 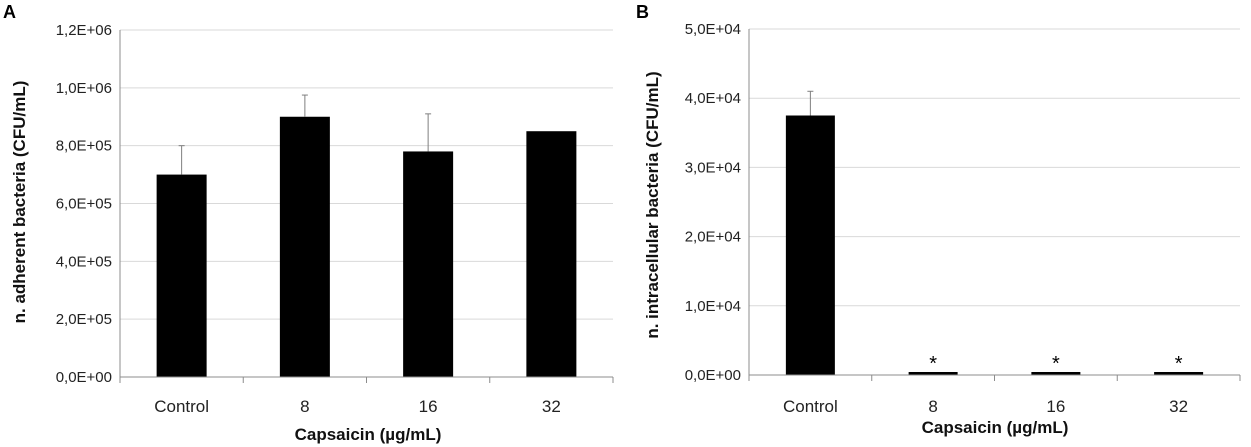 I want to click on x-tick-labels-a: Control 8 16 32, so click(x=357, y=406).